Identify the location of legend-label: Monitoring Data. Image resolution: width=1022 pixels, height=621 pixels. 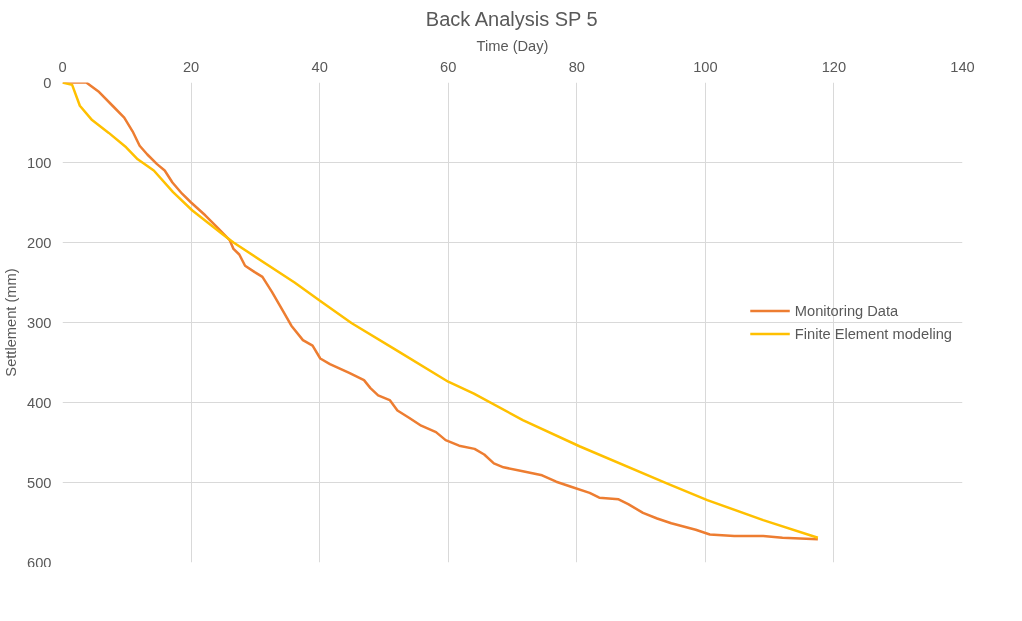
(846, 310).